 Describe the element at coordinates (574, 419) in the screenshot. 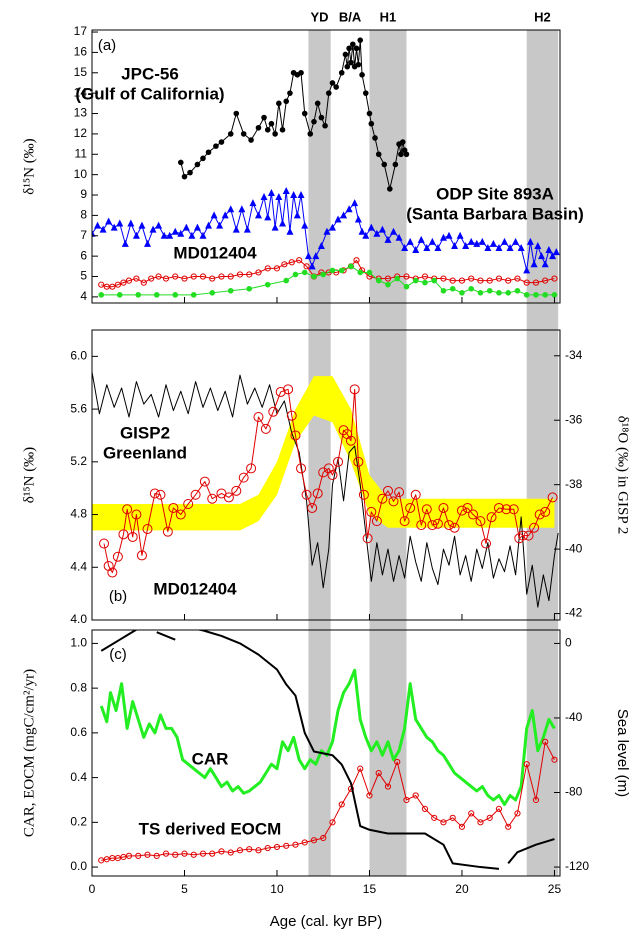

I see `y-tick-label: -36` at that location.